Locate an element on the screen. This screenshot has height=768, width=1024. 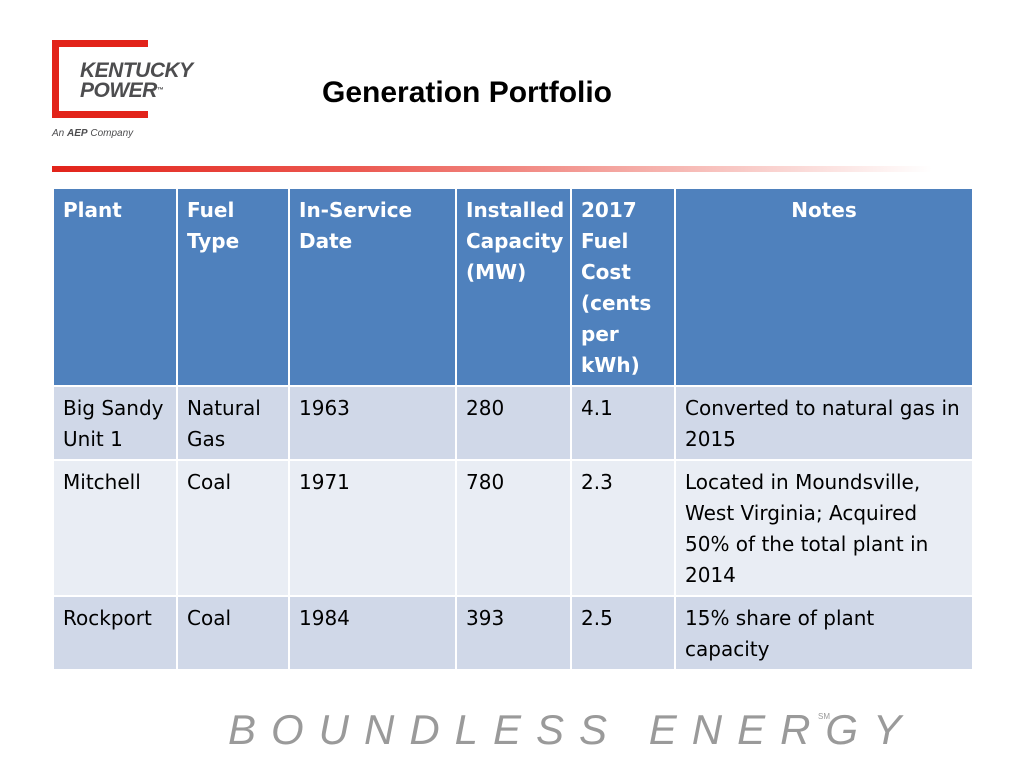
cell-in-service: 1984 is located at coordinates (372, 633).